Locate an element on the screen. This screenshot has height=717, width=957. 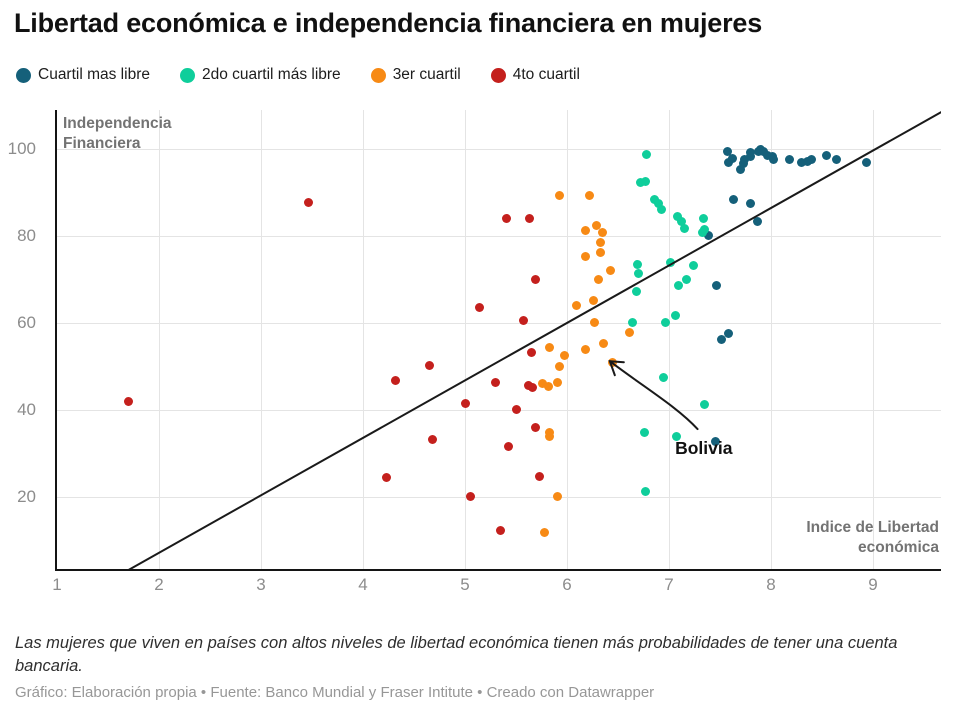
annotation-arrow is located at coordinates (653, 395).